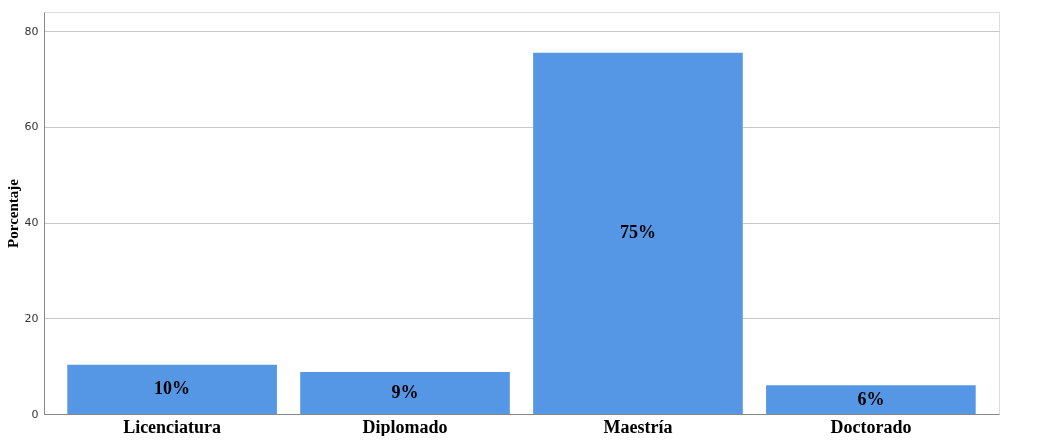 The height and width of the screenshot is (441, 1050). What do you see at coordinates (35, 414) in the screenshot?
I see `y-tick-label: 0` at bounding box center [35, 414].